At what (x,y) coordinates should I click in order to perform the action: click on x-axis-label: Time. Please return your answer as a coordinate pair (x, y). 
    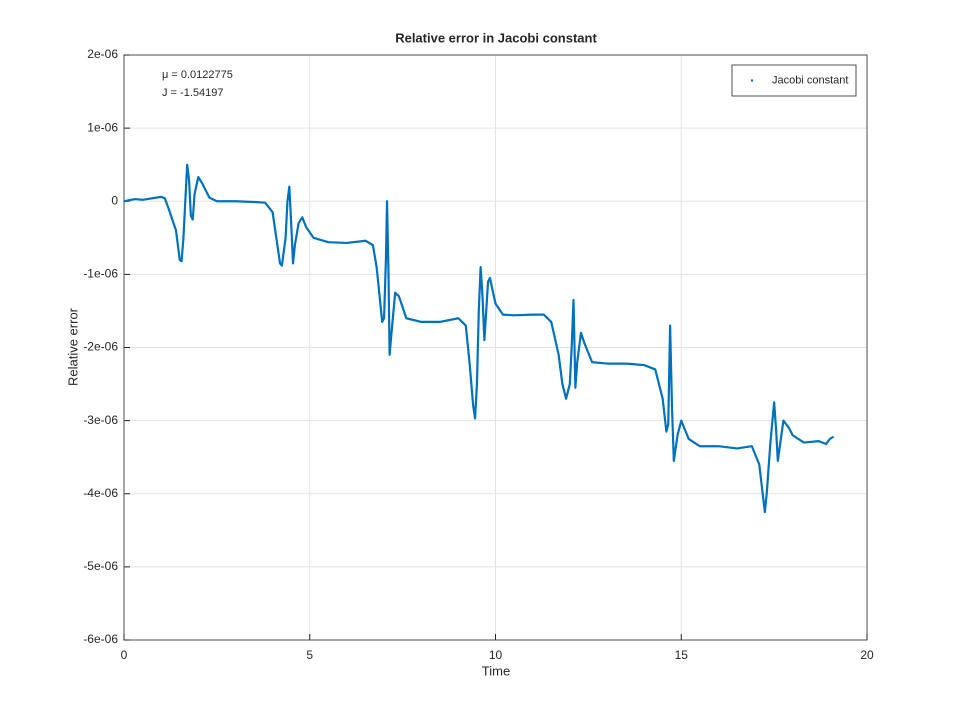
    Looking at the image, I should click on (496, 670).